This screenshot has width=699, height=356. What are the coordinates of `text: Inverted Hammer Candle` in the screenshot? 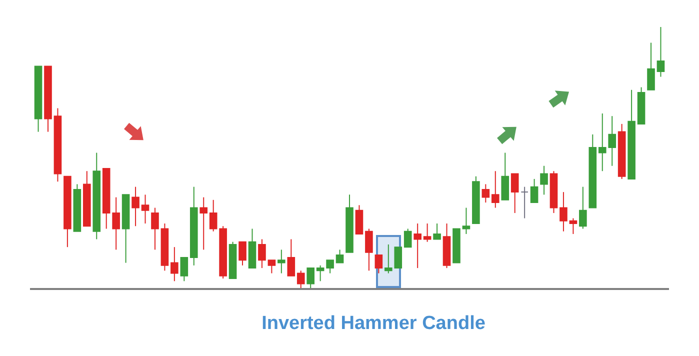 It's located at (373, 324).